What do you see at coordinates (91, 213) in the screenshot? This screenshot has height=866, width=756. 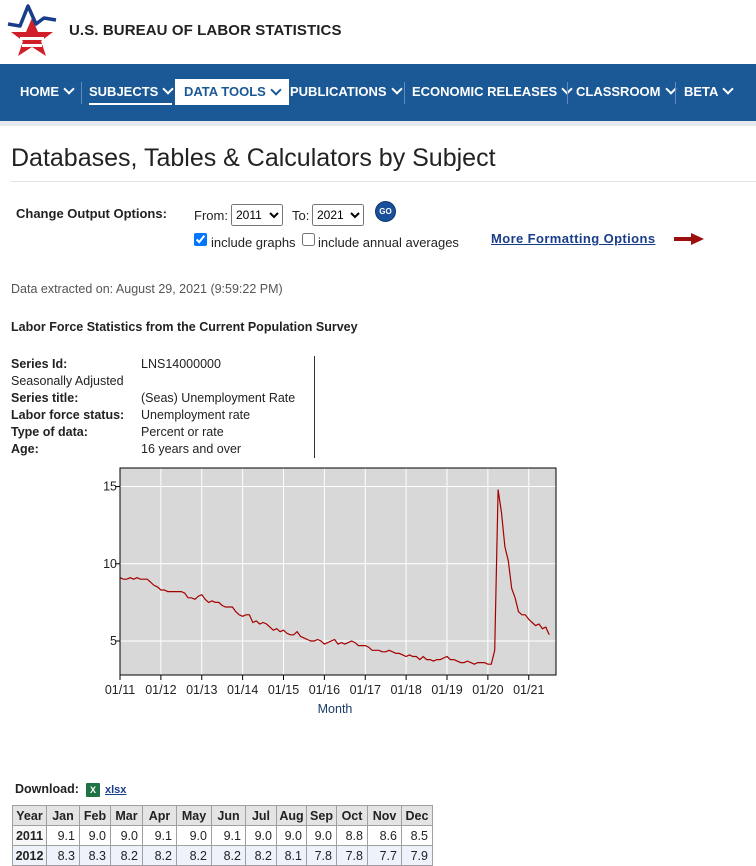 I see `output-options-label: Change Output Options:` at bounding box center [91, 213].